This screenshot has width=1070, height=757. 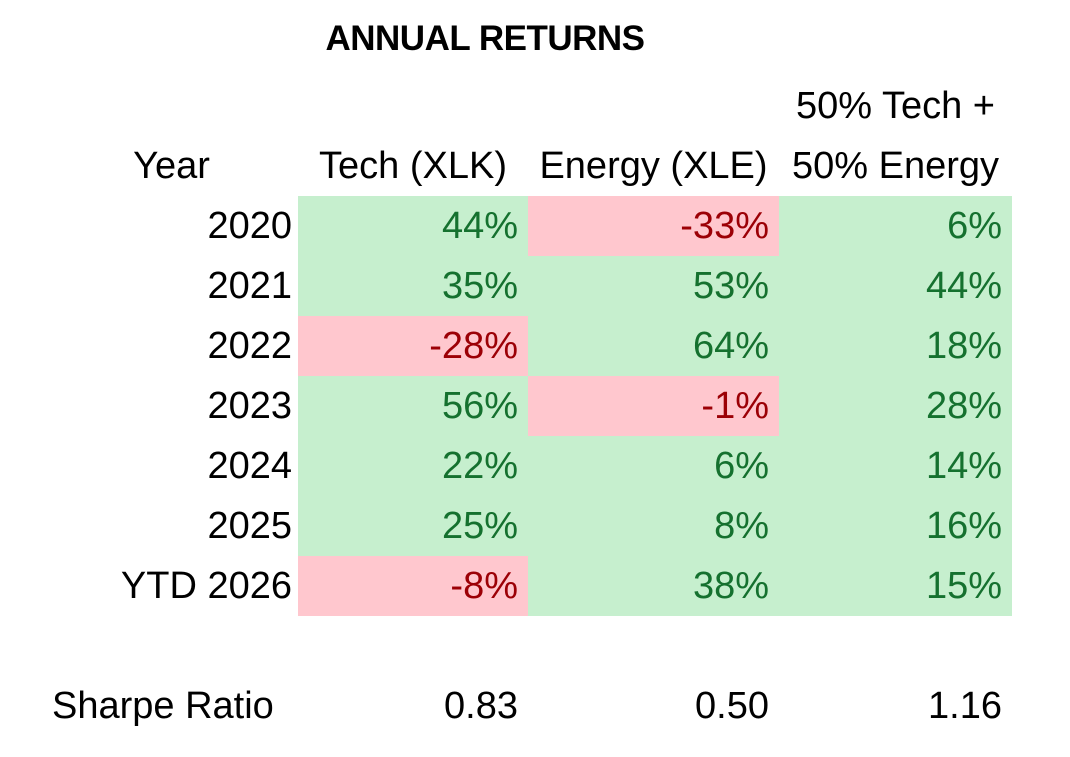 I want to click on column-header-tech: Tech (XLK), so click(x=413, y=165).